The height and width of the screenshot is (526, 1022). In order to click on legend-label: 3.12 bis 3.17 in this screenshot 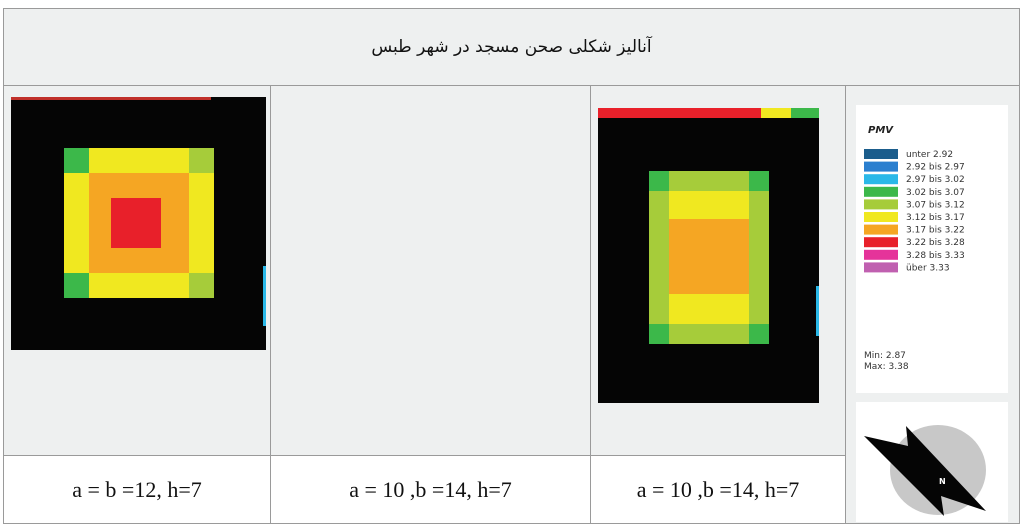, I will do `click(935, 218)`.